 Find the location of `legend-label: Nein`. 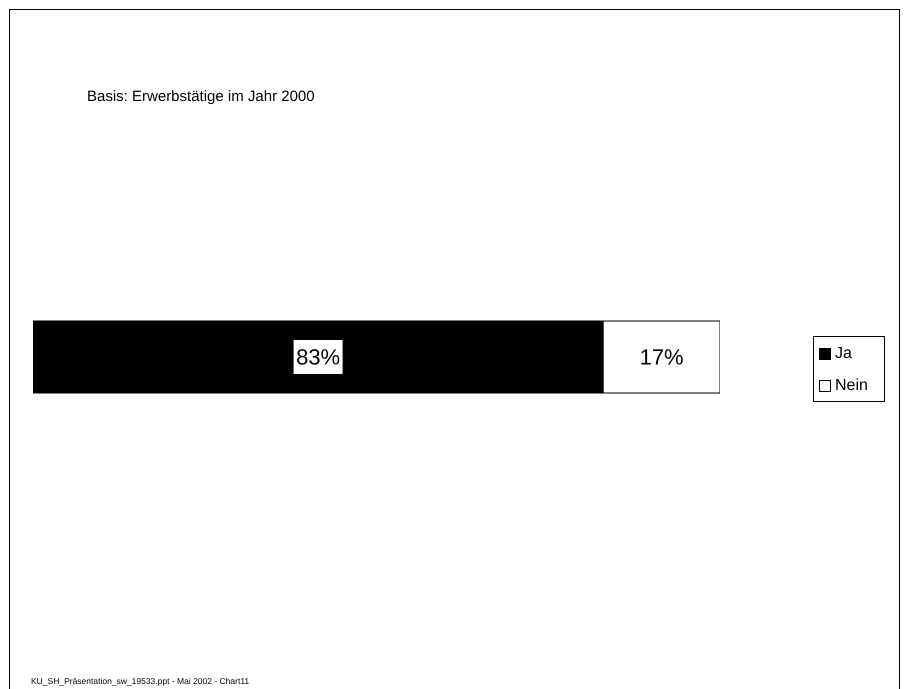

legend-label: Nein is located at coordinates (851, 386).